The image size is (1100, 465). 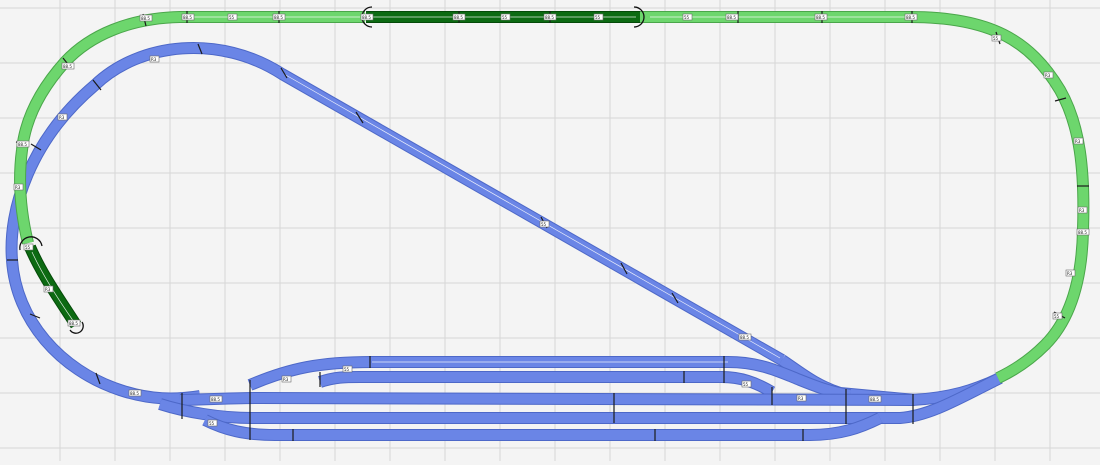 I want to click on yard-line-4-track, so click(x=580, y=398).